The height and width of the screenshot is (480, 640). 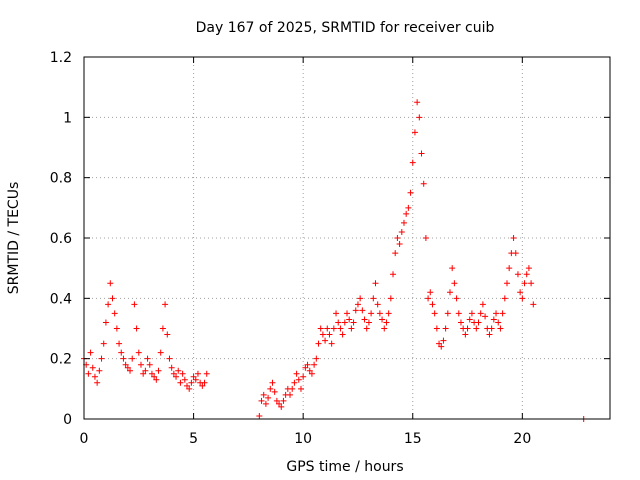 What do you see at coordinates (61, 360) in the screenshot?
I see `y-tick-label: 0.2` at bounding box center [61, 360].